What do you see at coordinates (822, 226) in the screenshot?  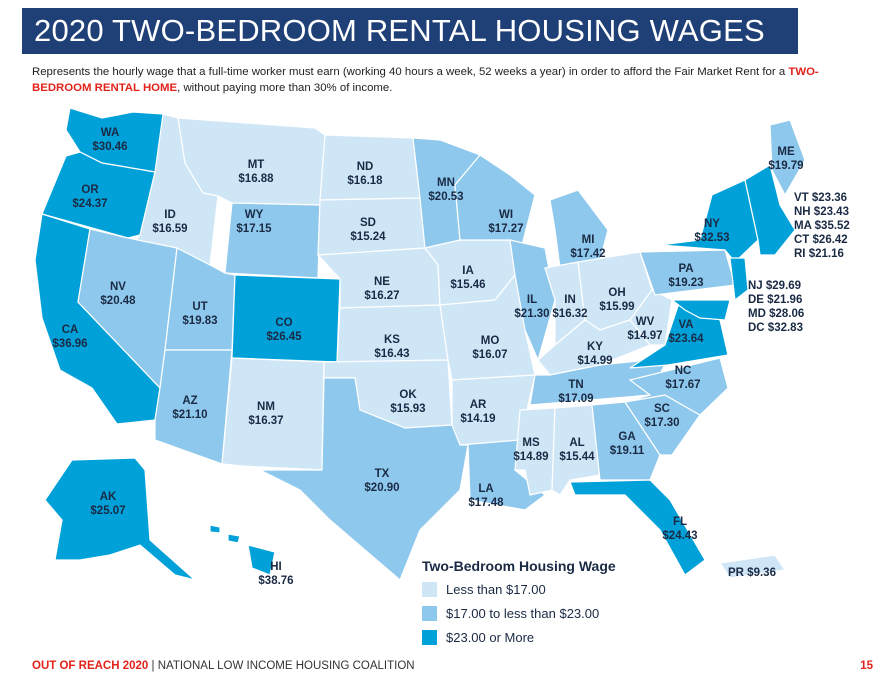 I see `northeast-wage-ma: MA $35.52` at bounding box center [822, 226].